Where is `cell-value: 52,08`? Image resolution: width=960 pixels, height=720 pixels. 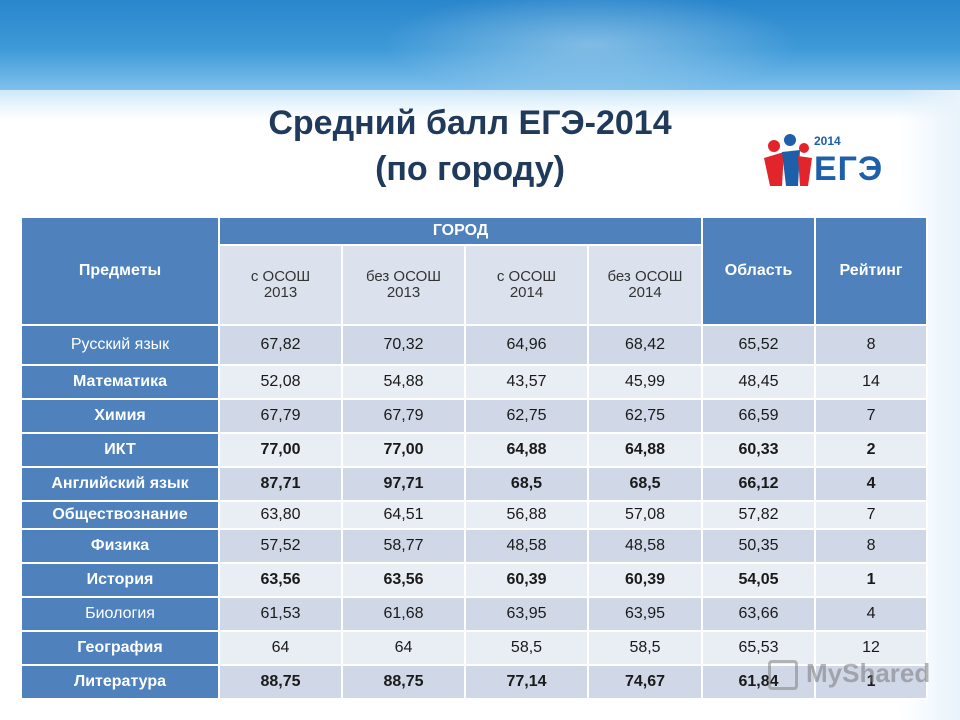 cell-value: 52,08 is located at coordinates (280, 382).